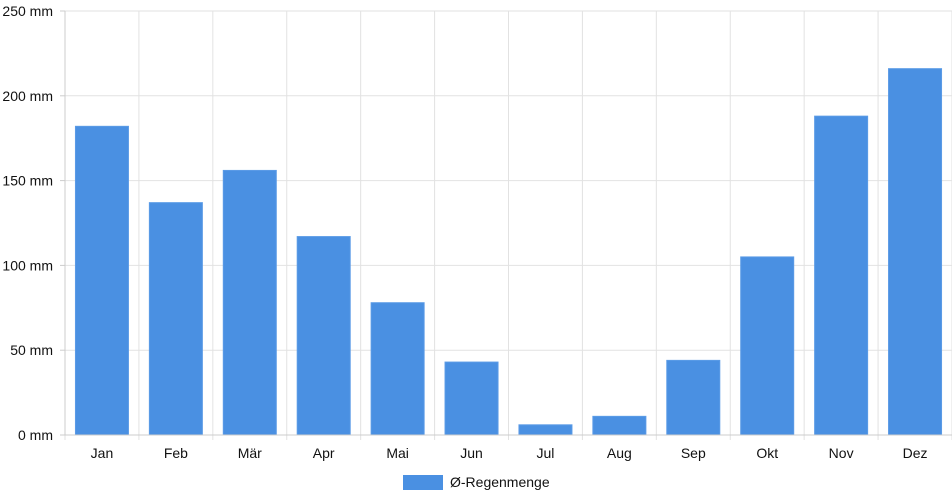 The width and height of the screenshot is (952, 500). I want to click on bar-aug, so click(619, 425).